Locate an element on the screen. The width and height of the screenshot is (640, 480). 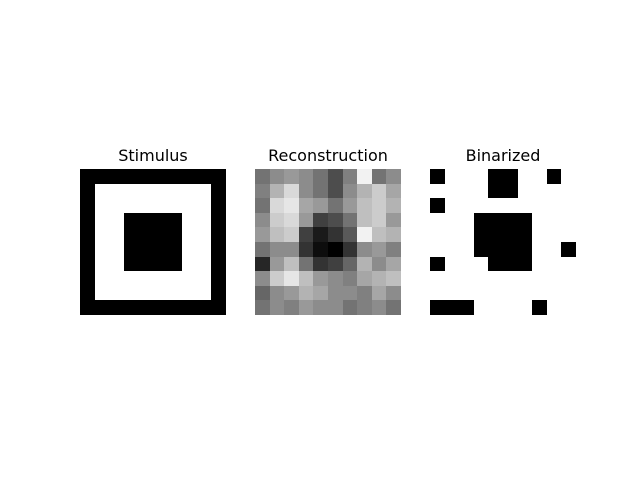
stimulus-panel: Stimulus is located at coordinates (153, 230).